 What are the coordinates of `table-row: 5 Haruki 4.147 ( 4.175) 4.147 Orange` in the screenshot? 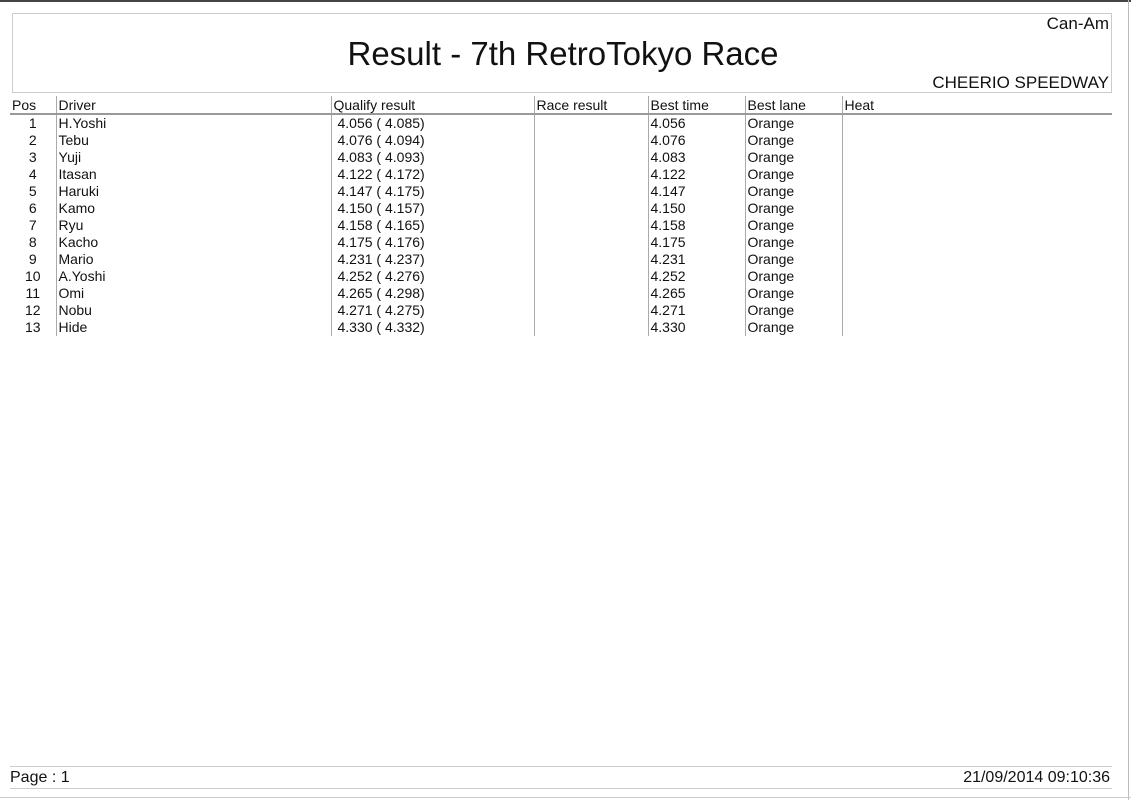 It's located at (561, 191).